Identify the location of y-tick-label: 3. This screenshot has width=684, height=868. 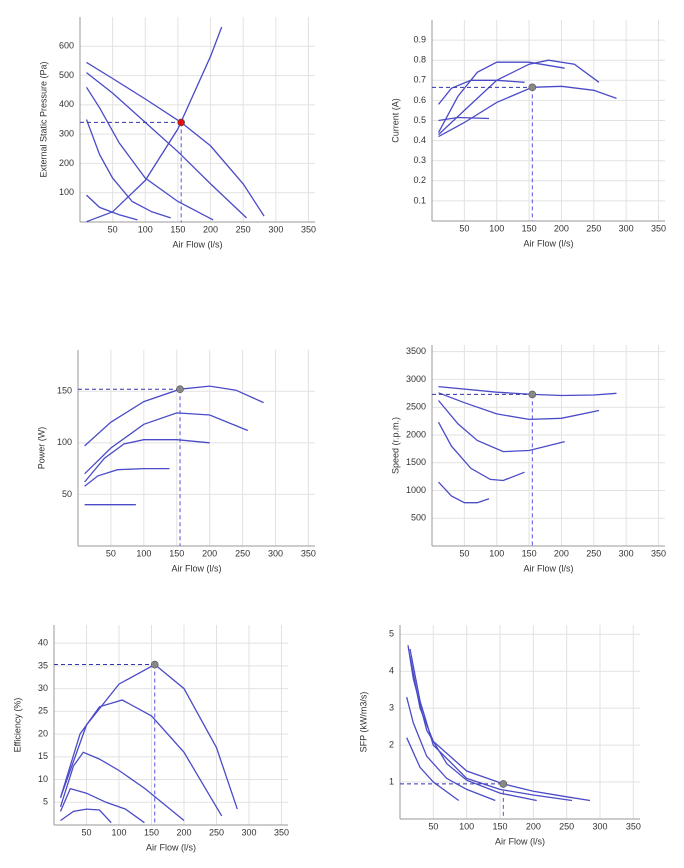
(391, 708).